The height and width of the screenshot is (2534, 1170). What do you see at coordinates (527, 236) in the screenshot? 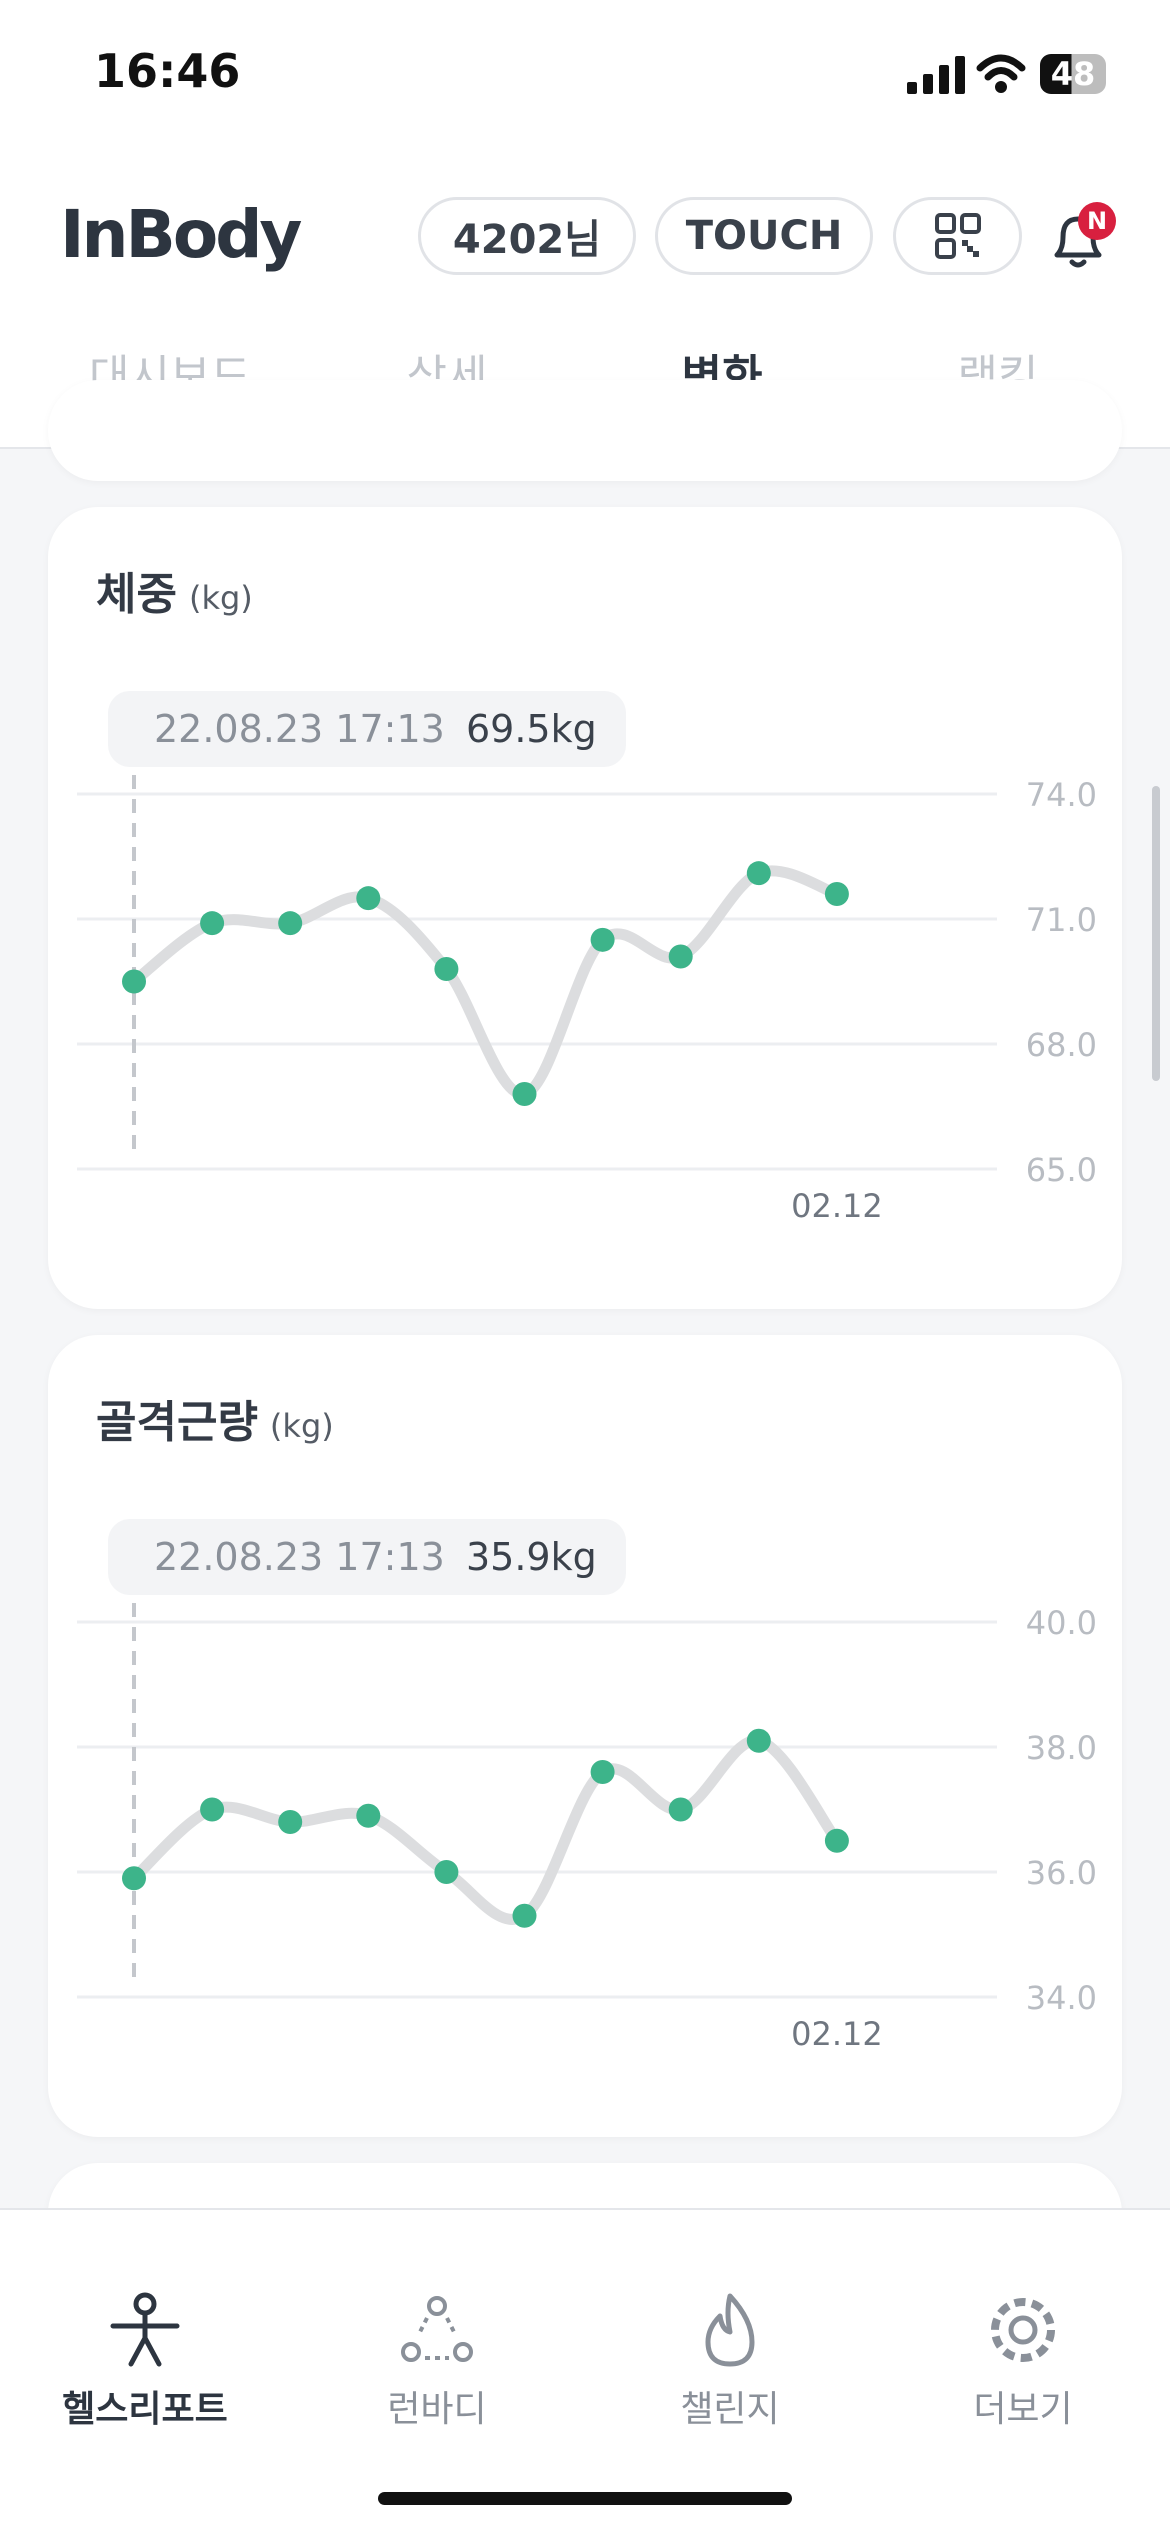
I see `user-button: 4202님` at bounding box center [527, 236].